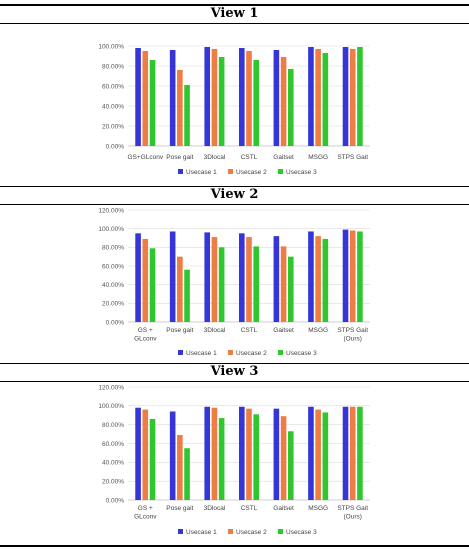 The width and height of the screenshot is (469, 550). What do you see at coordinates (318, 157) in the screenshot?
I see `x-category-label: MSGG` at bounding box center [318, 157].